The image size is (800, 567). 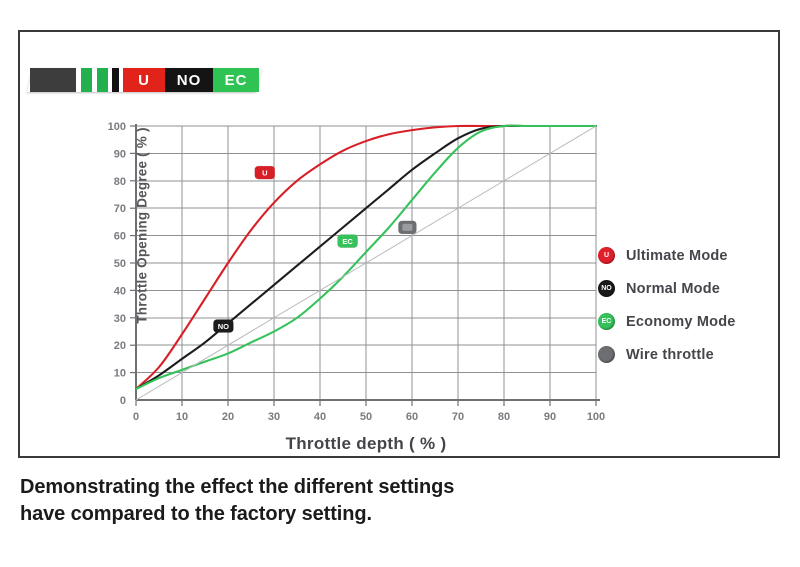 What do you see at coordinates (366, 443) in the screenshot?
I see `x-axis-title: Throttle depth ( % )` at bounding box center [366, 443].